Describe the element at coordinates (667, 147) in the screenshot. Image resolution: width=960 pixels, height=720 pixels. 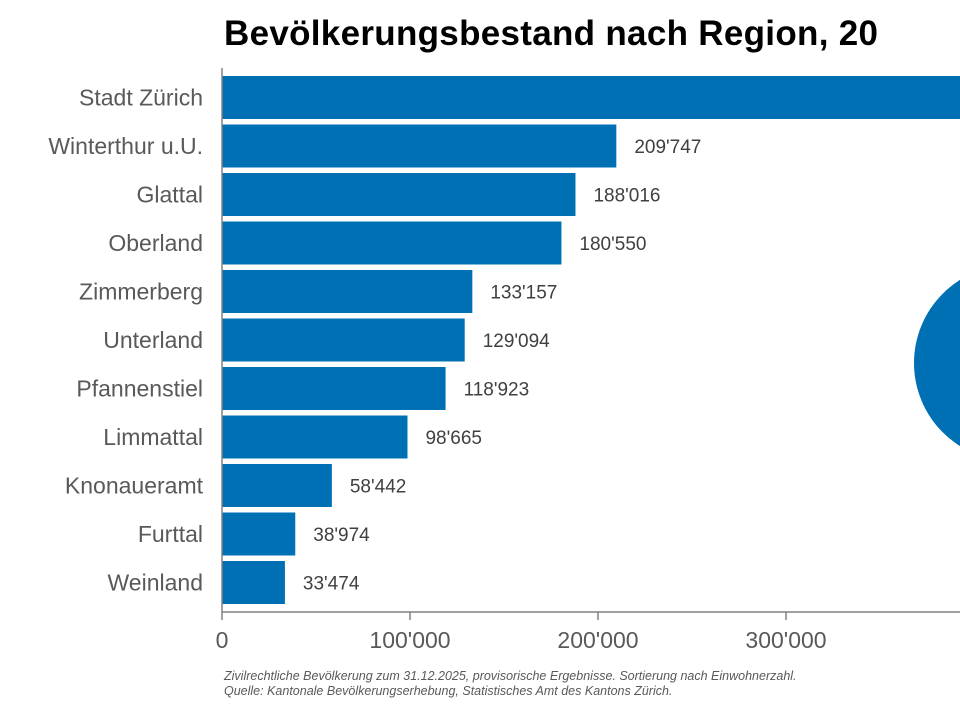
I see `data-label: 209'747` at that location.